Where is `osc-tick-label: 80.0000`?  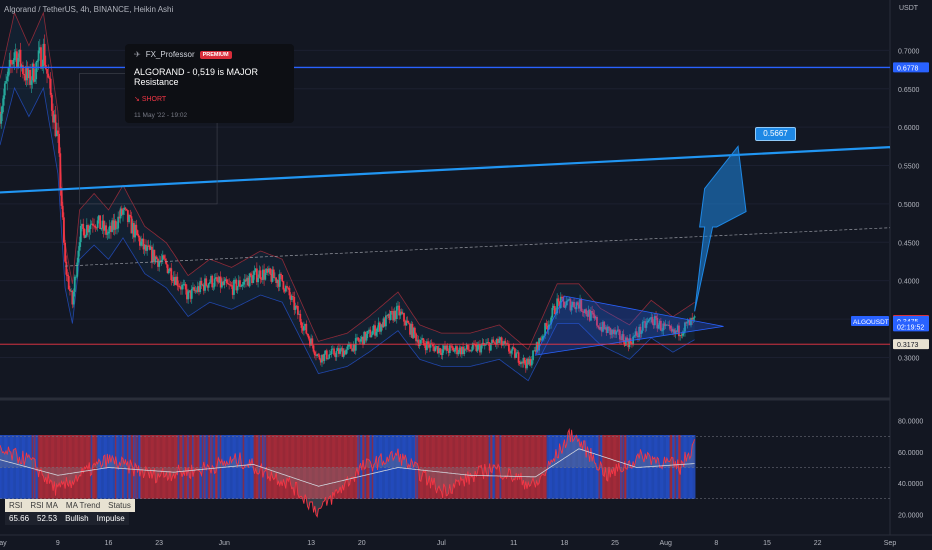
osc-tick-label: 80.0000 is located at coordinates (910, 422).